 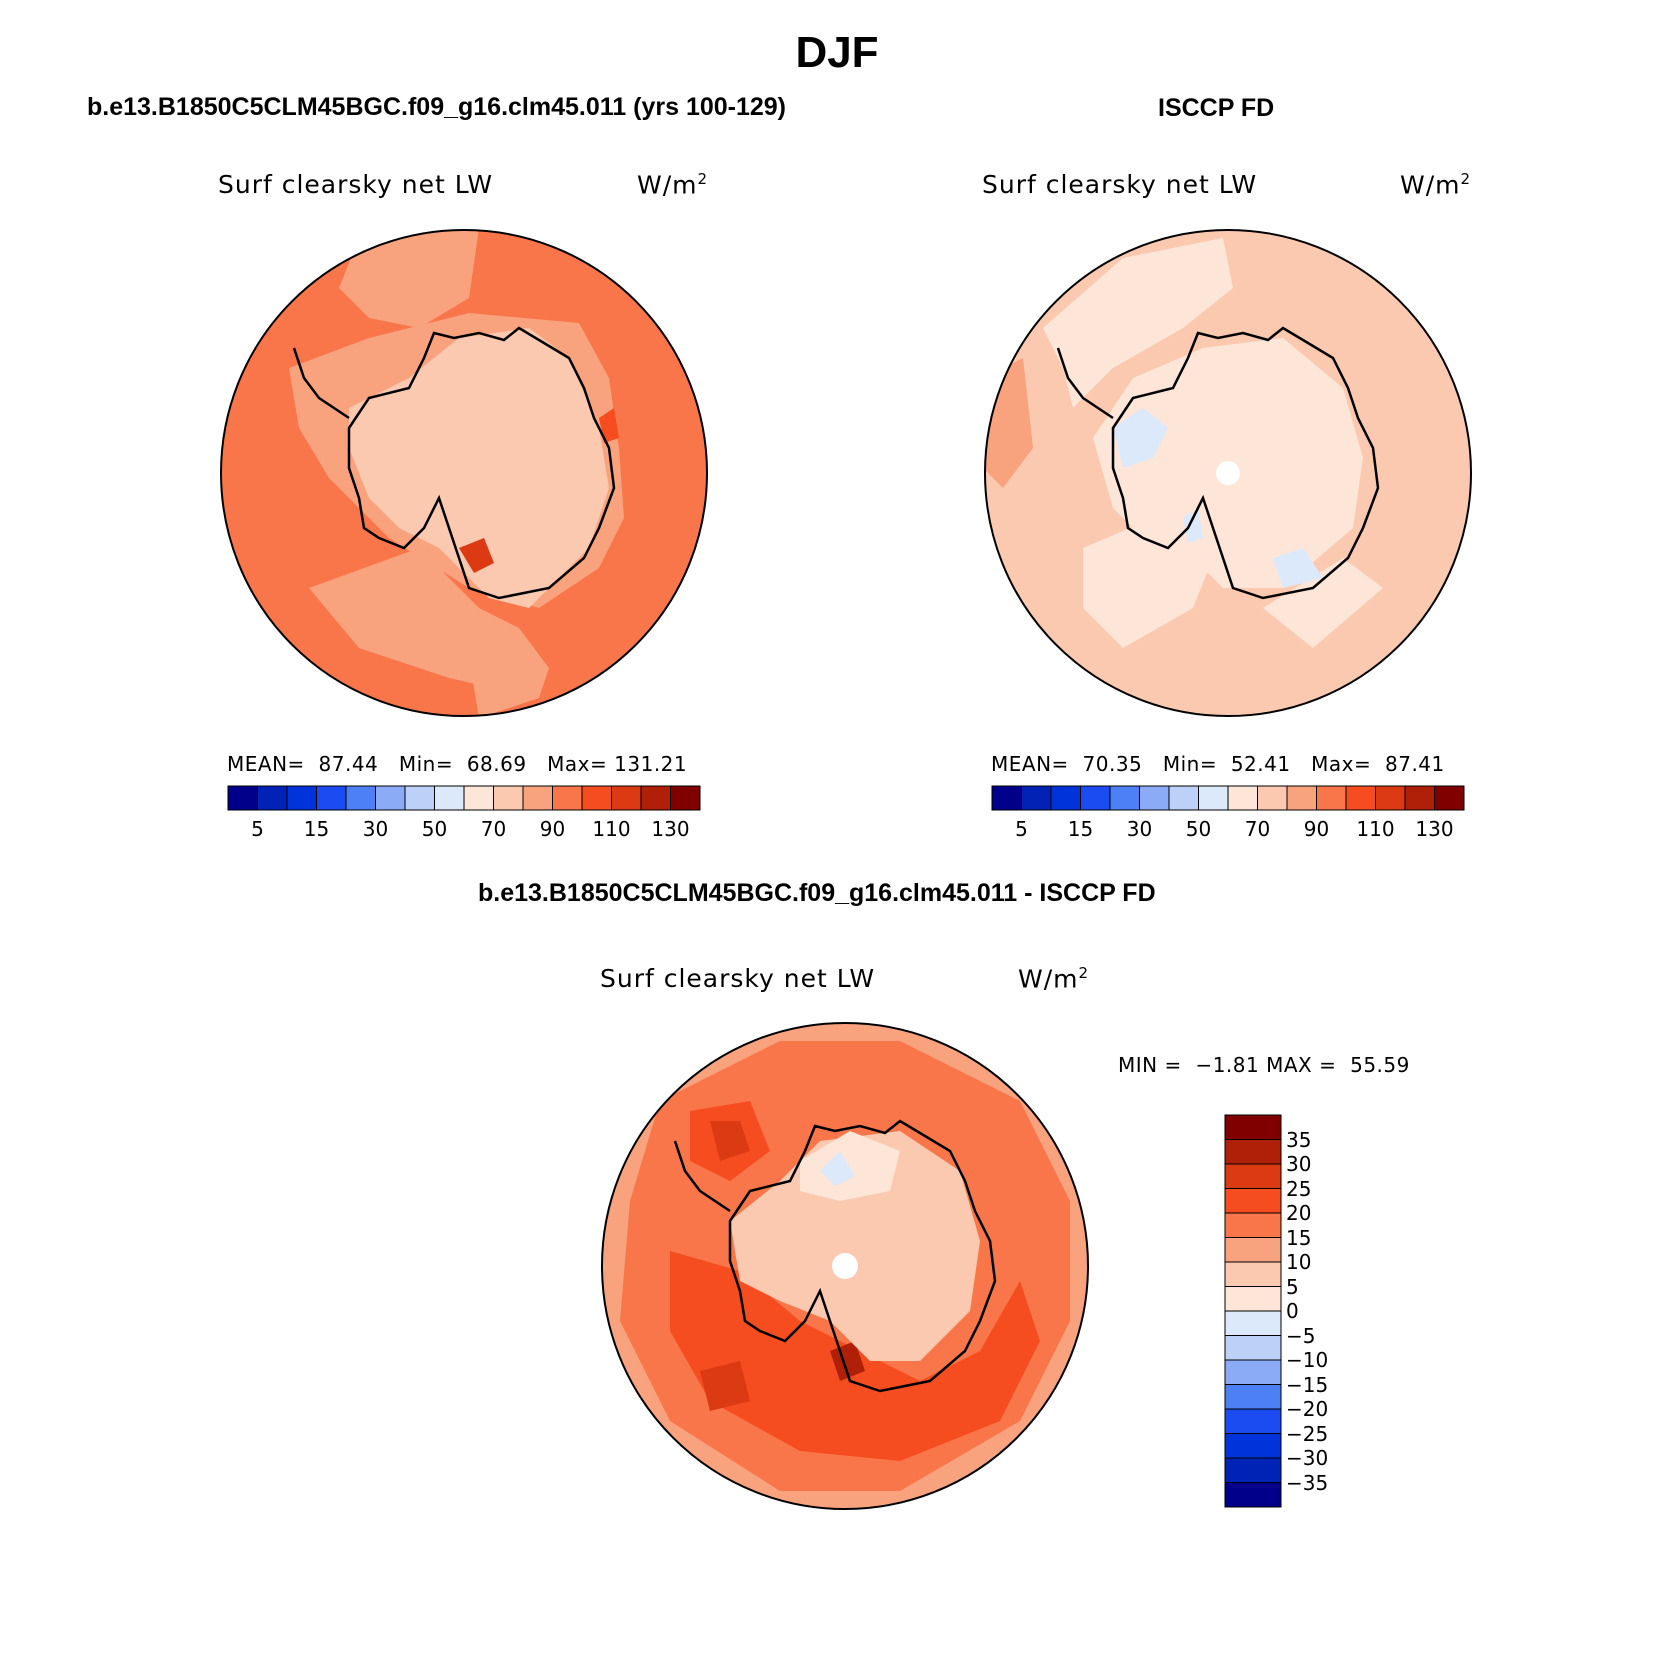 What do you see at coordinates (1299, 1262) in the screenshot?
I see `colorbar-tick-label: 10` at bounding box center [1299, 1262].